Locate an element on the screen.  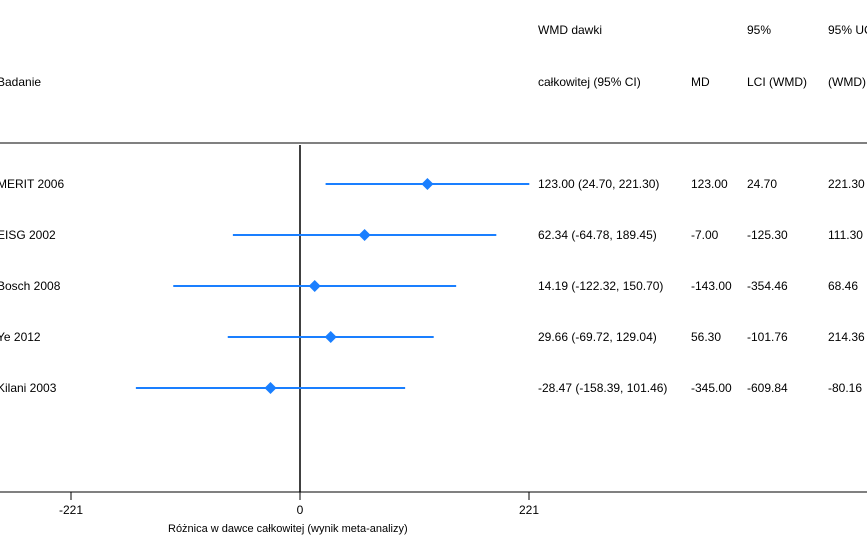
header-lci-line2: LCI (WMD) is located at coordinates (777, 82).